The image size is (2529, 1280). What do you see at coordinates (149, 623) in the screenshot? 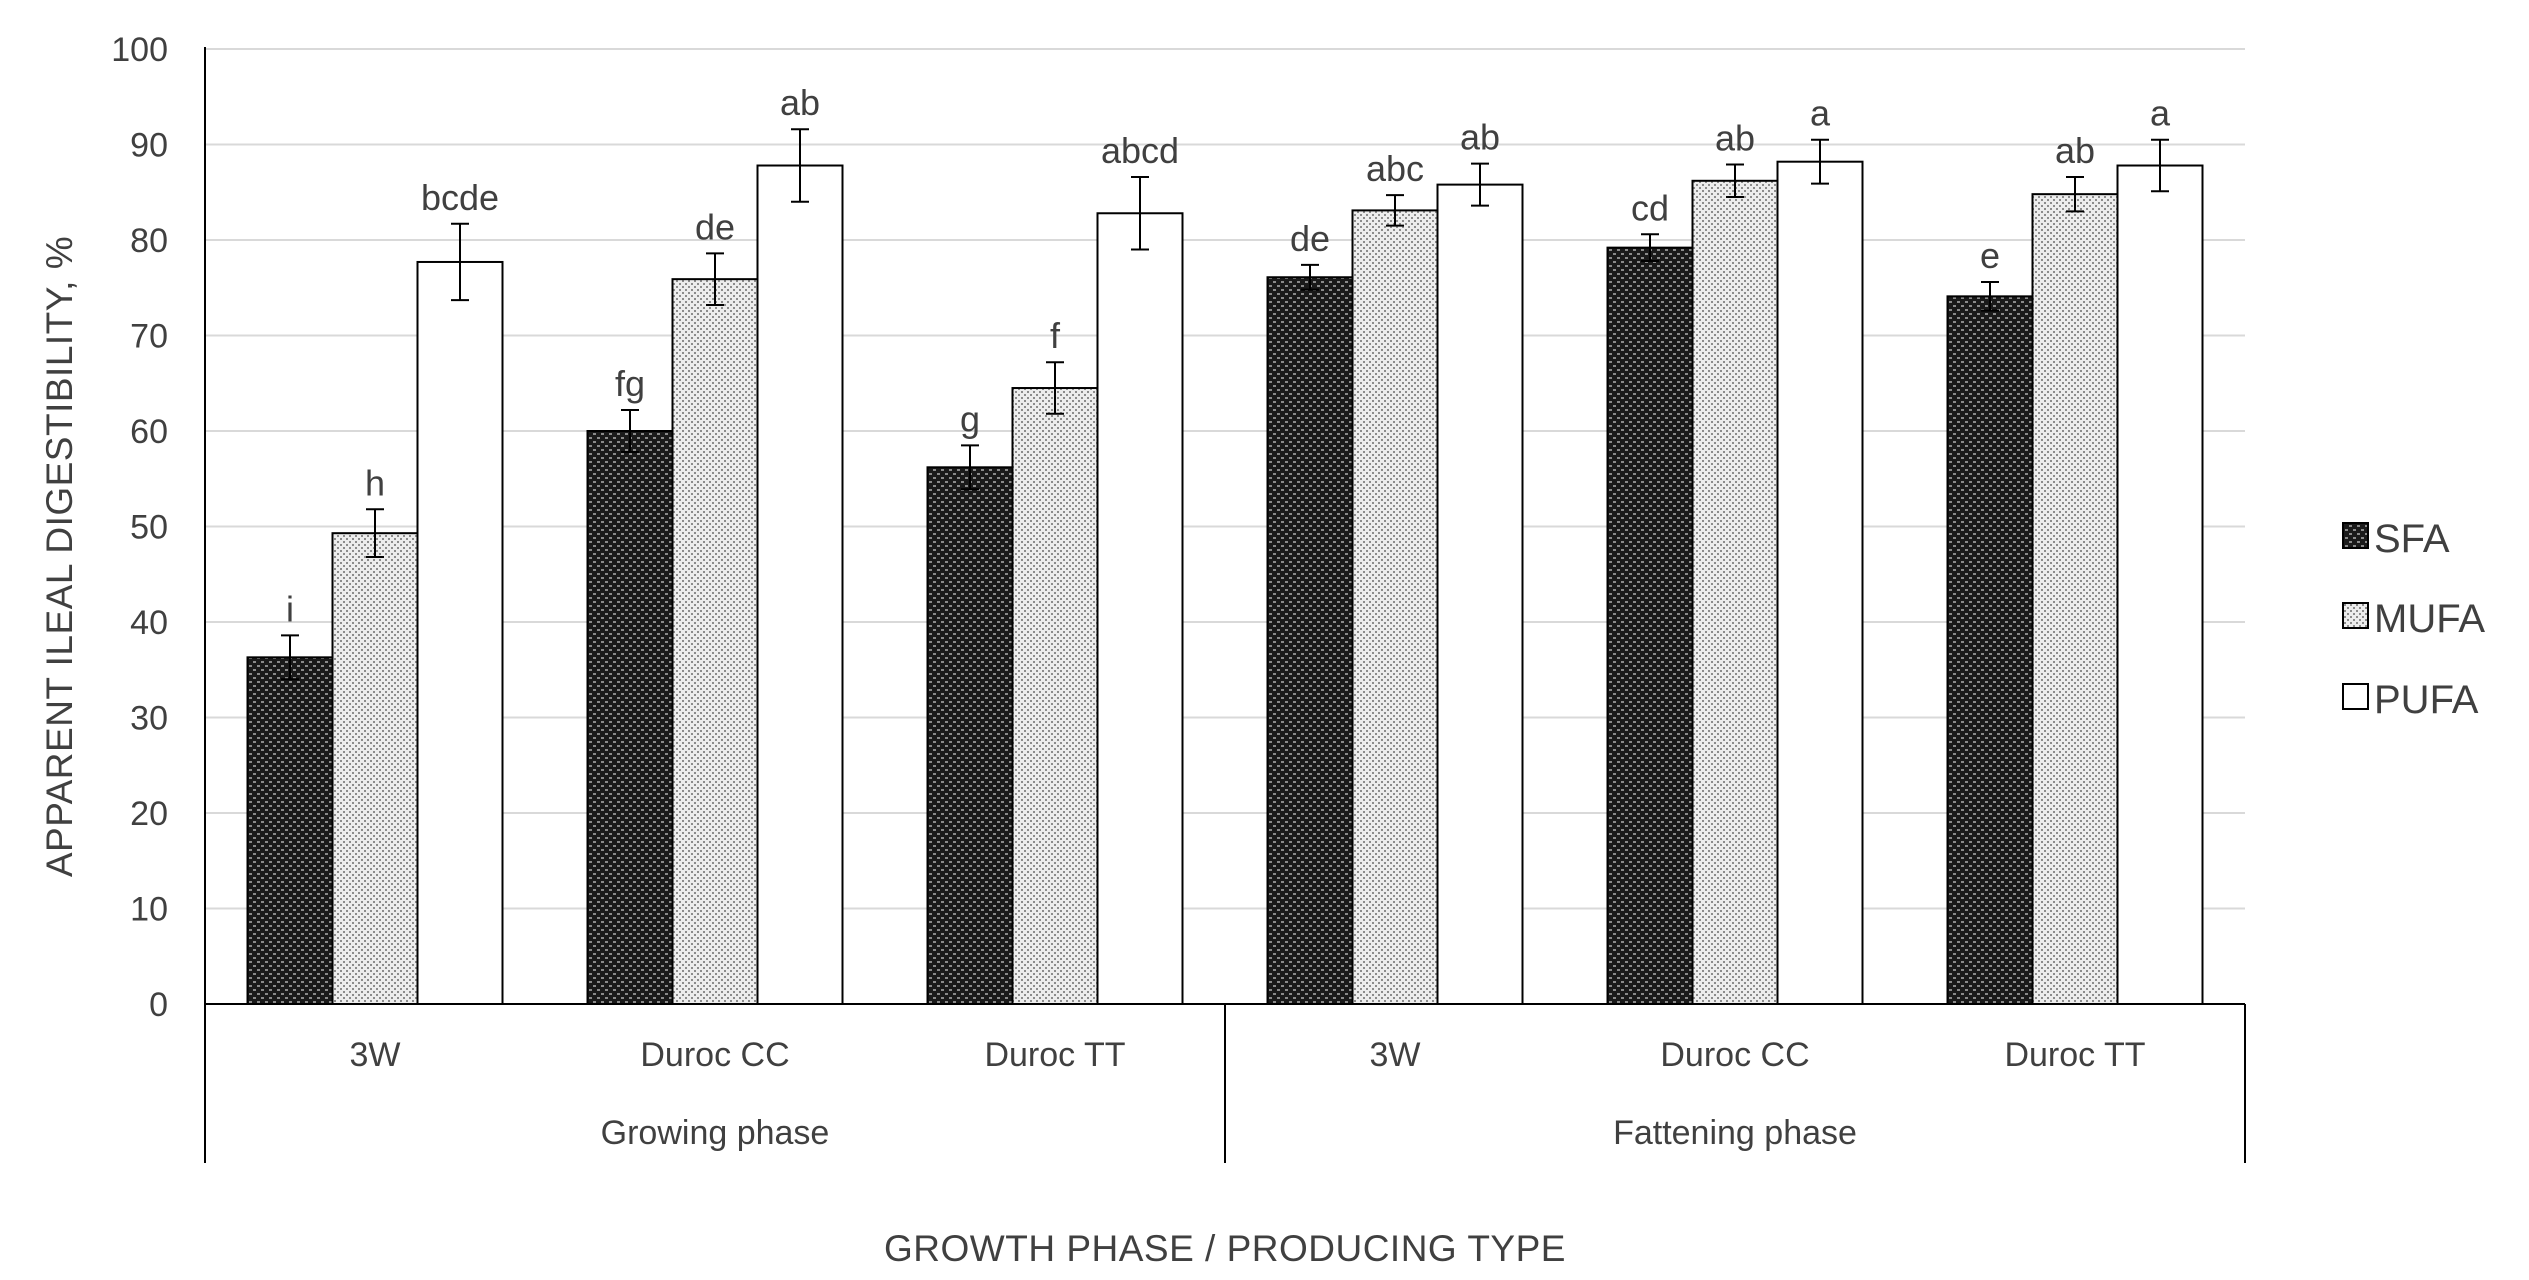
I see `y-tick-label: 40` at bounding box center [149, 623].